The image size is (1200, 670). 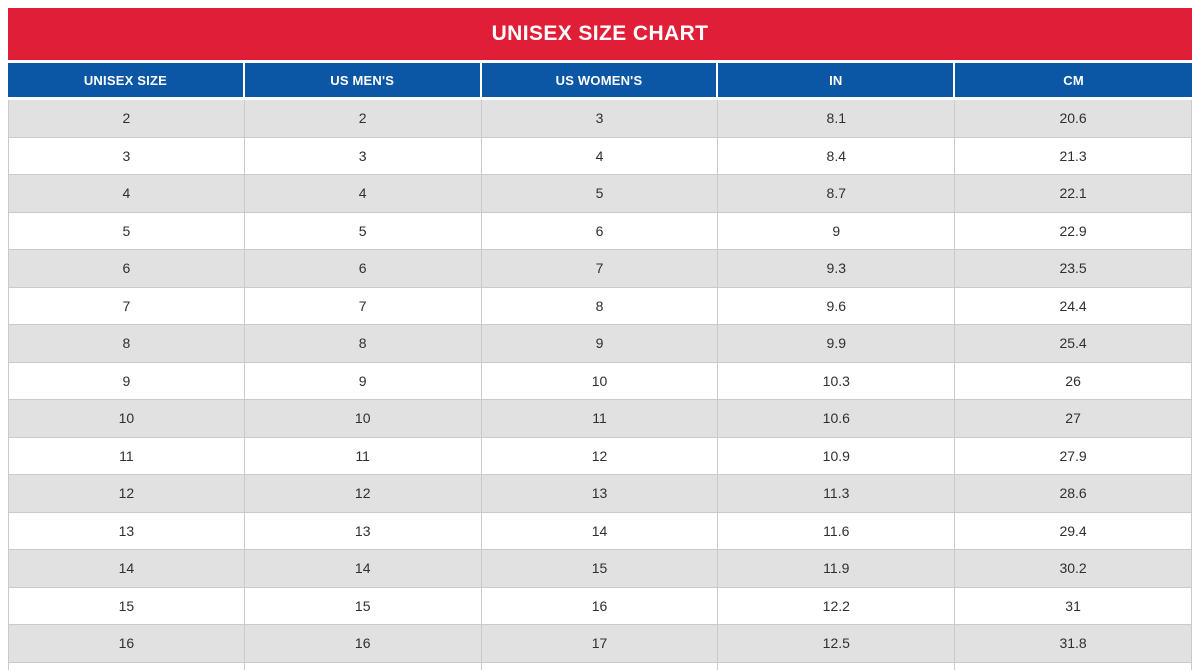 I want to click on size-cell: 11.6, so click(x=837, y=531).